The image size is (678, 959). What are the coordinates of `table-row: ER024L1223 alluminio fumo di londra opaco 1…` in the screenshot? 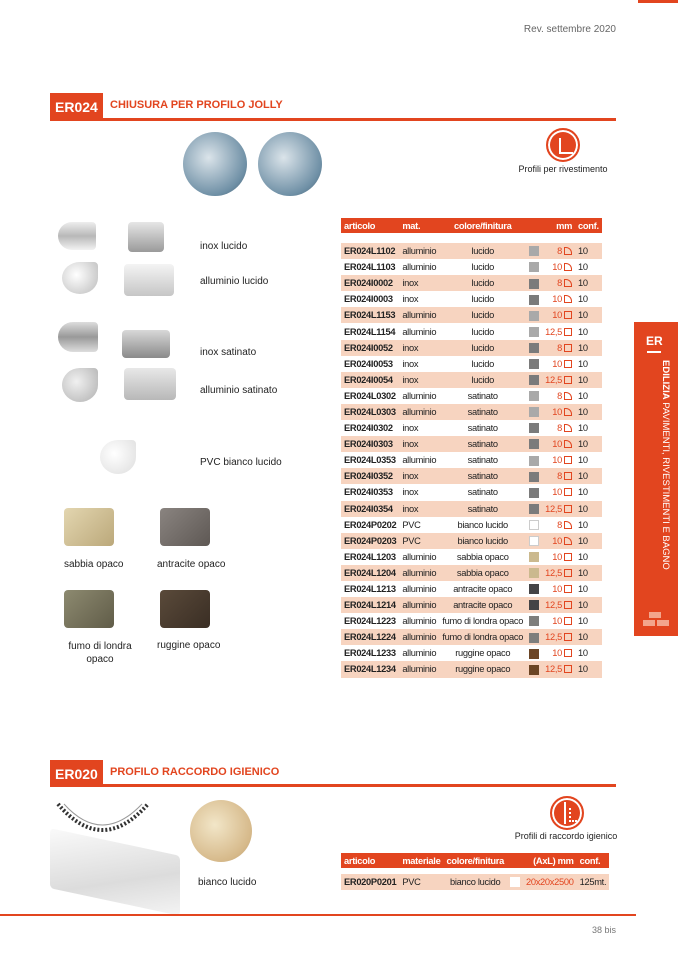 It's located at (471, 621).